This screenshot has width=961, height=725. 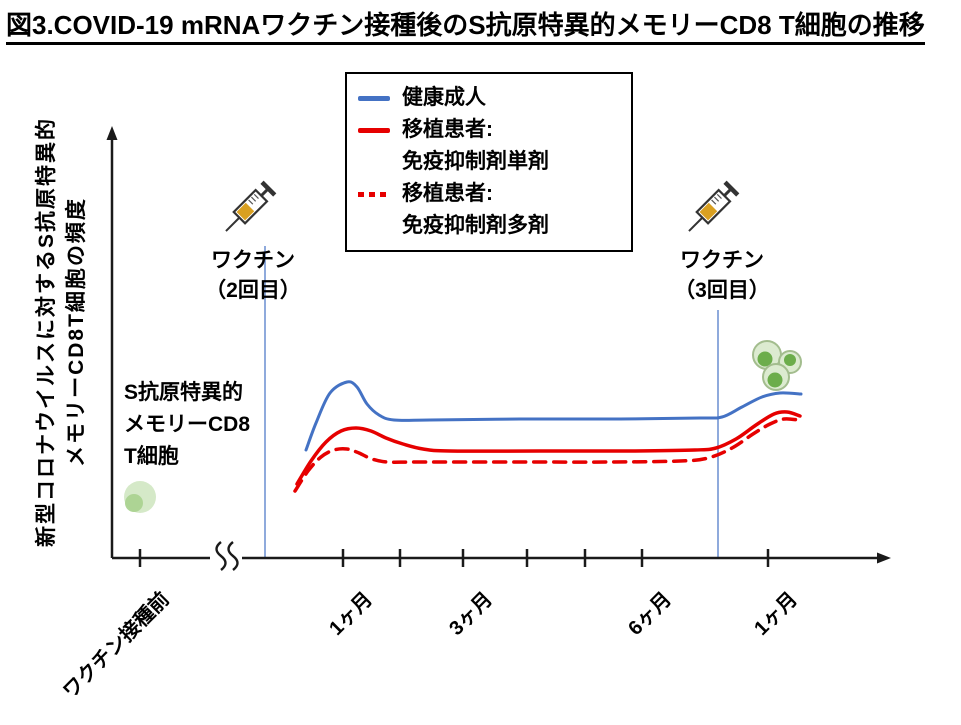 What do you see at coordinates (253, 275) in the screenshot?
I see `annotation-vaccine-2nd-dose: ワクチン （2回目）` at bounding box center [253, 275].